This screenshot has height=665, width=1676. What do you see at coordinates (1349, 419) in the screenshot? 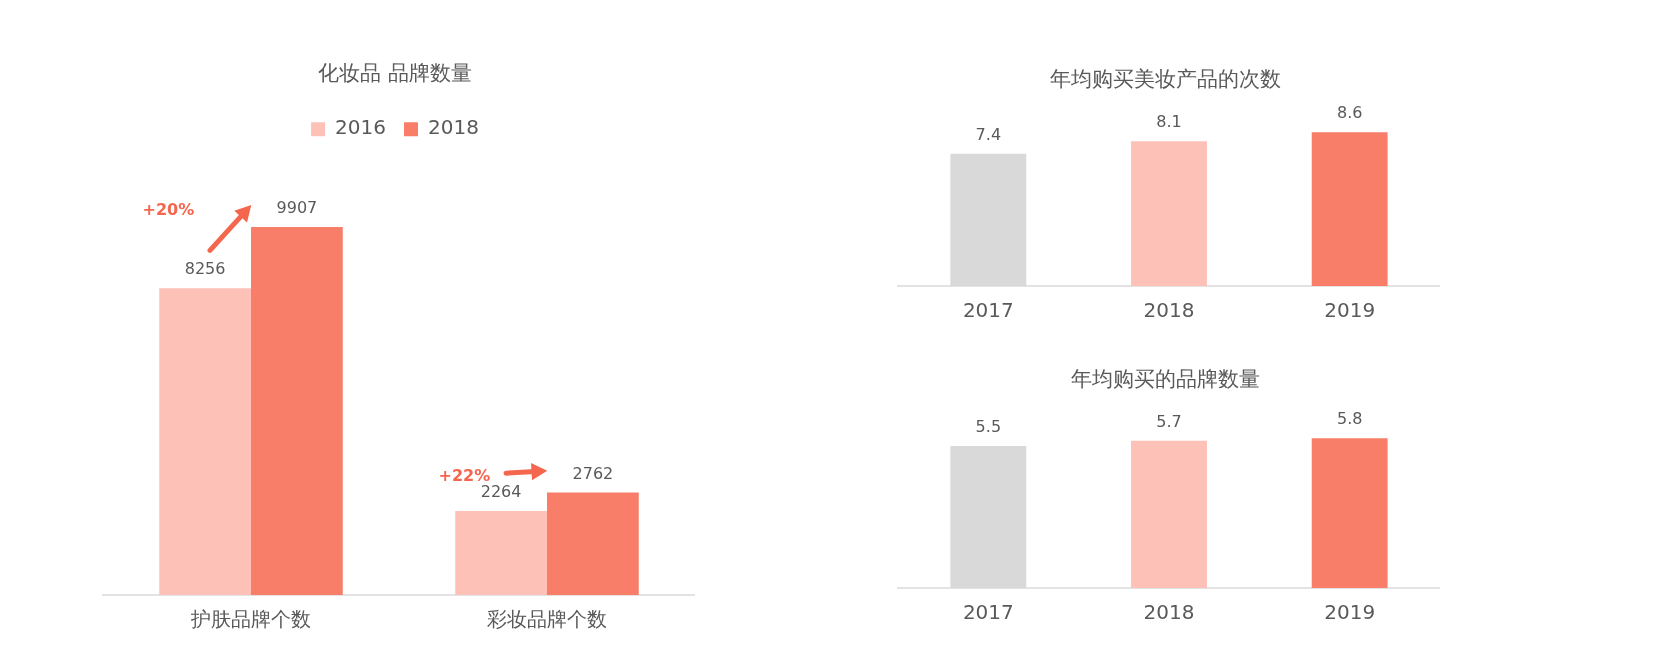
I see `data-label: 5.8` at bounding box center [1349, 419].